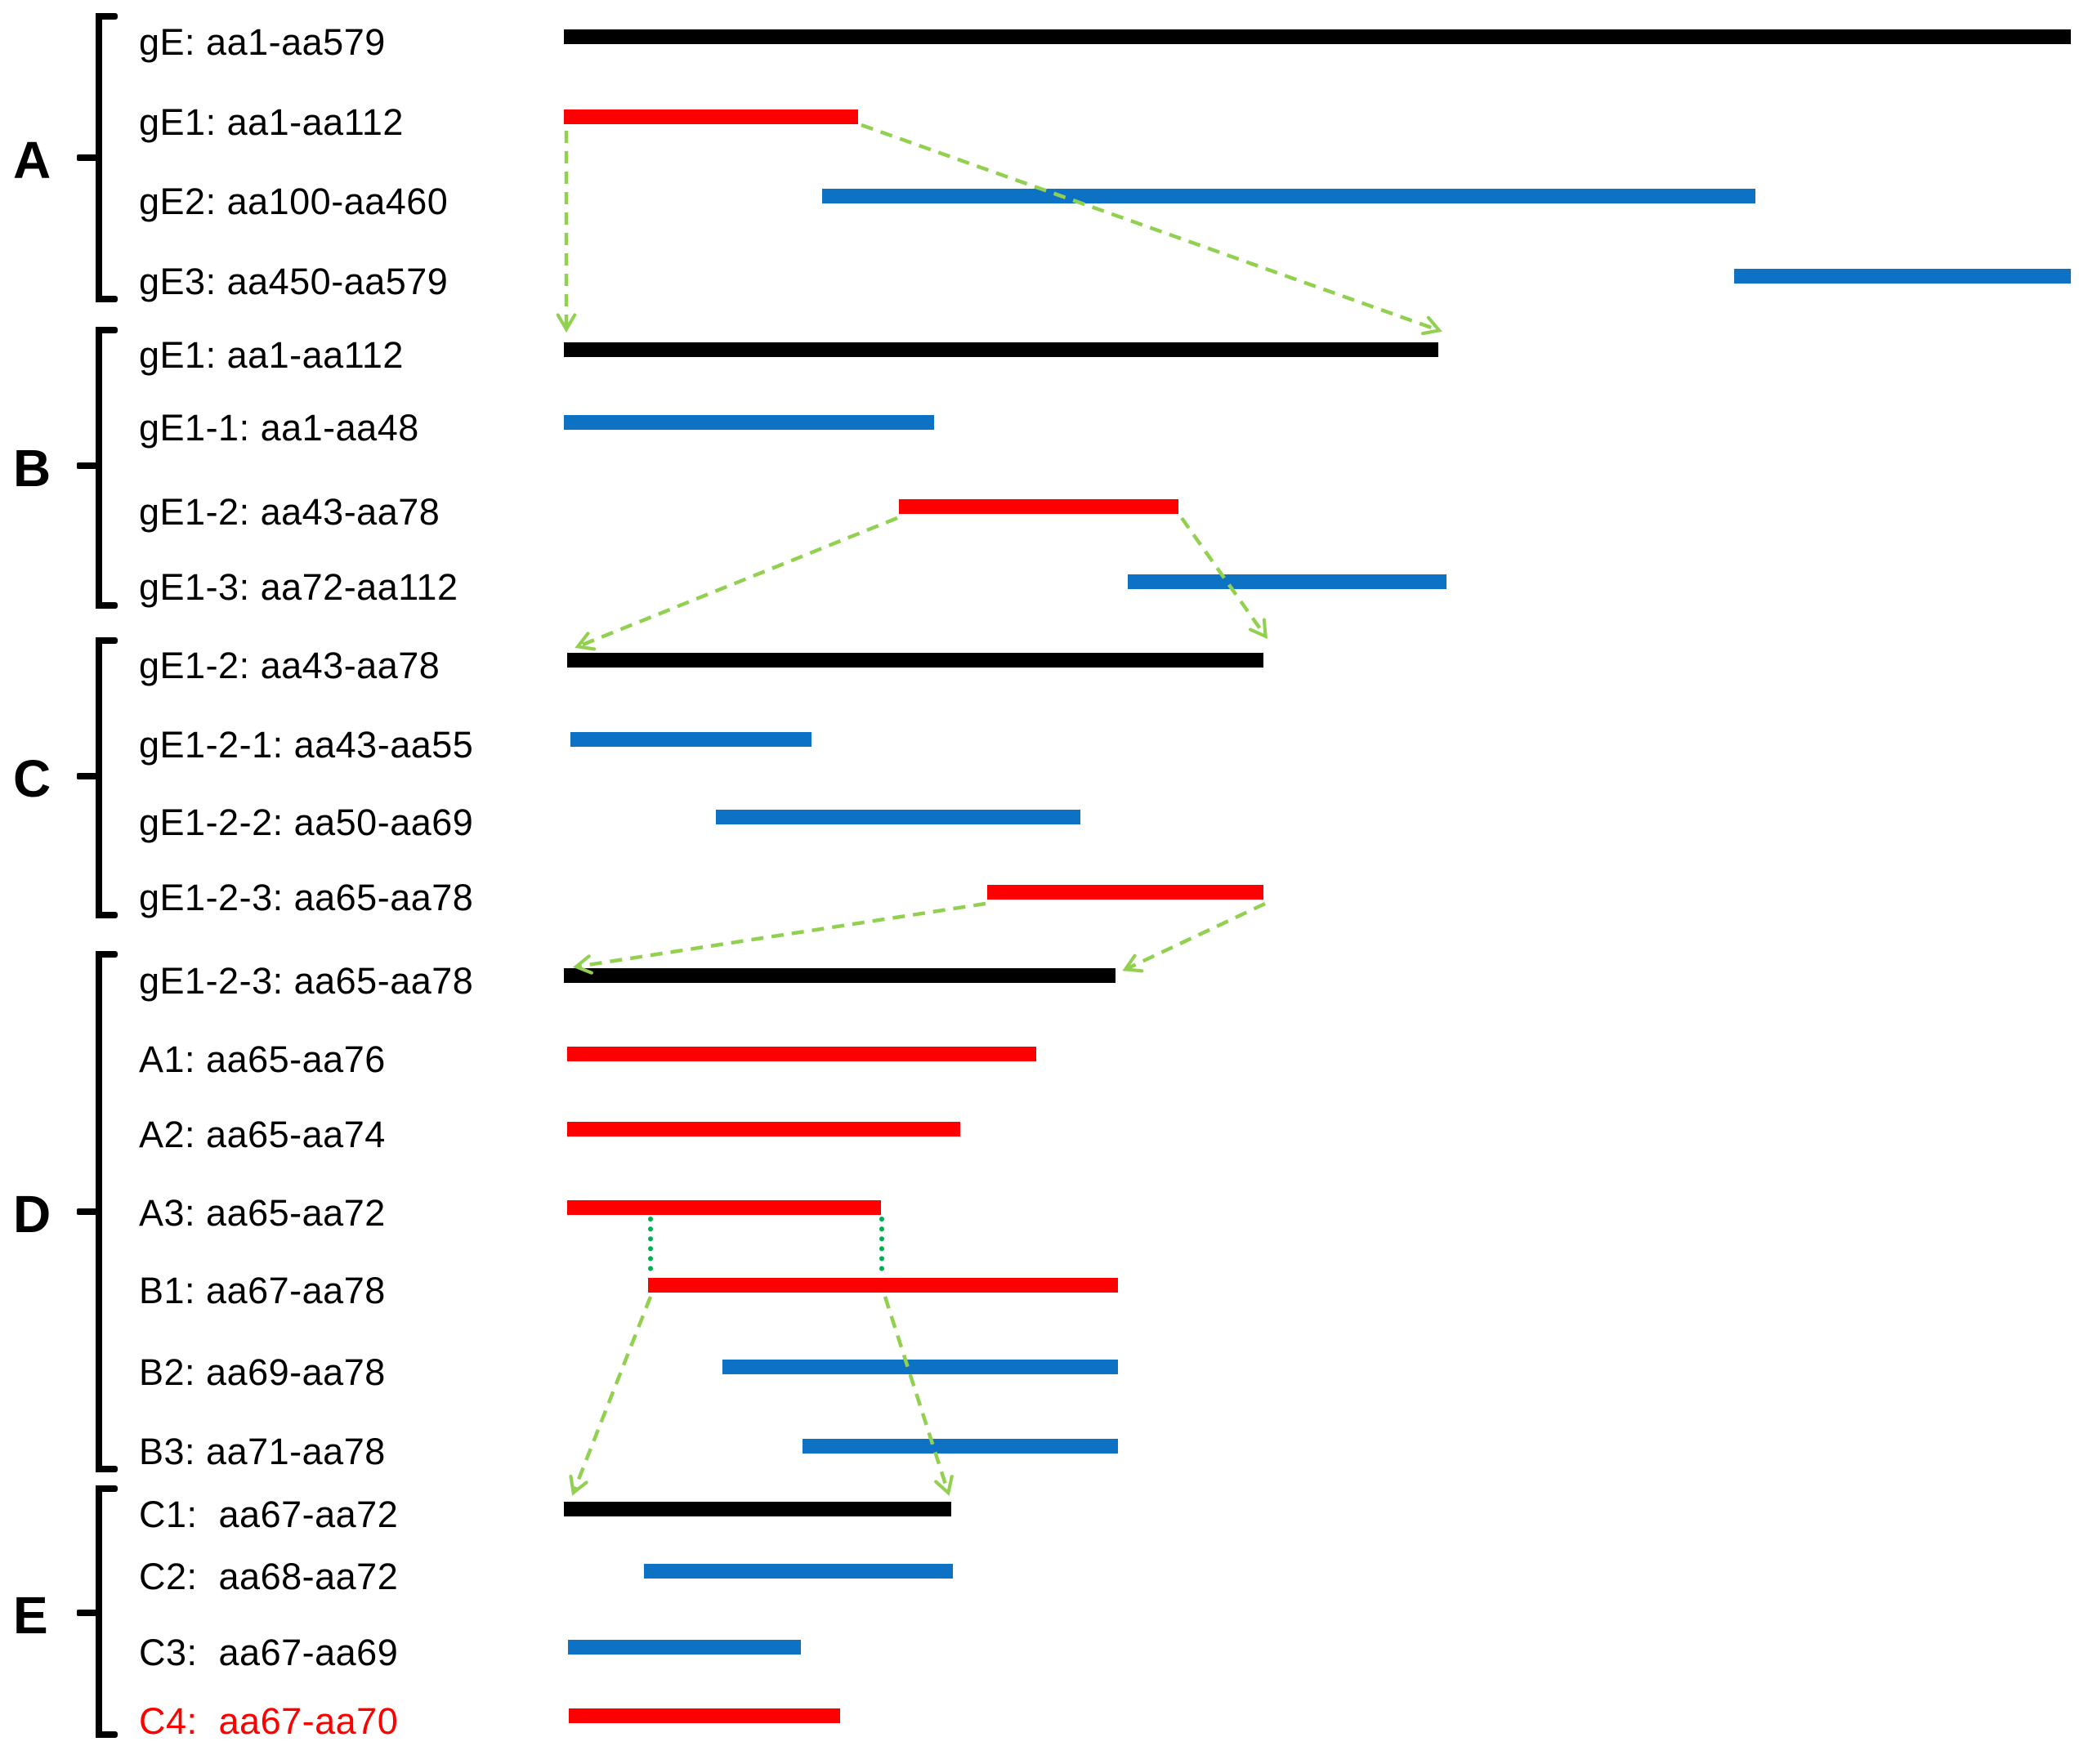  I want to click on label-D-B2: B2: aa69-aa78, so click(262, 1372).